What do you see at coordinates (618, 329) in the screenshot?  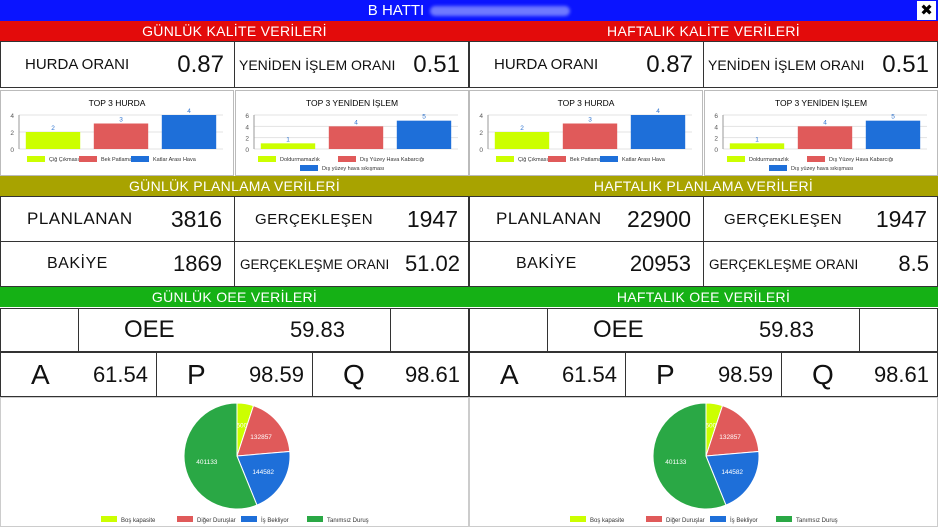 I see `weekly-oee-label: OEE` at bounding box center [618, 329].